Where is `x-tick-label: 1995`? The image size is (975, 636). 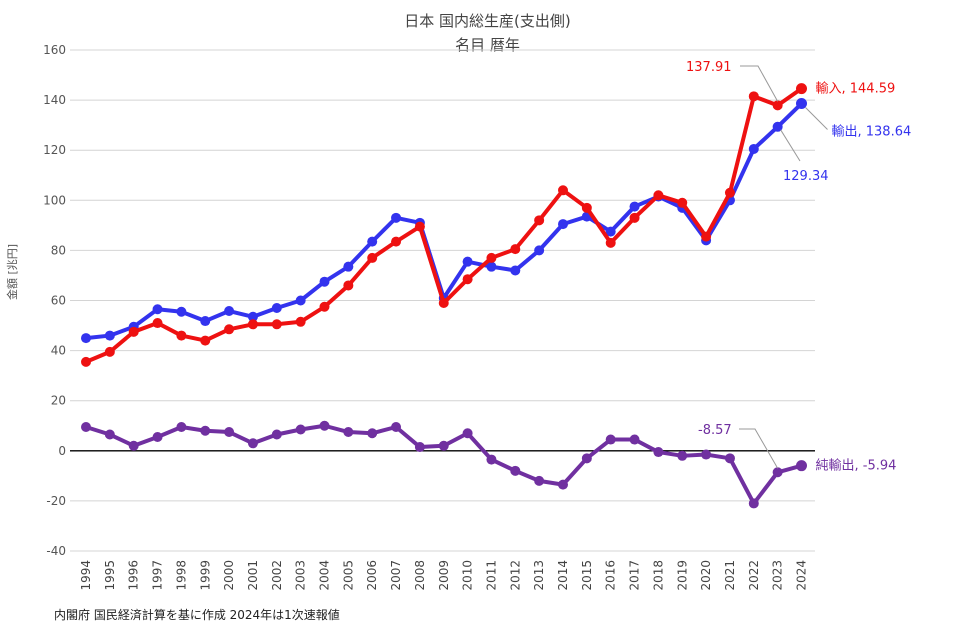 x-tick-label: 1995 is located at coordinates (110, 575).